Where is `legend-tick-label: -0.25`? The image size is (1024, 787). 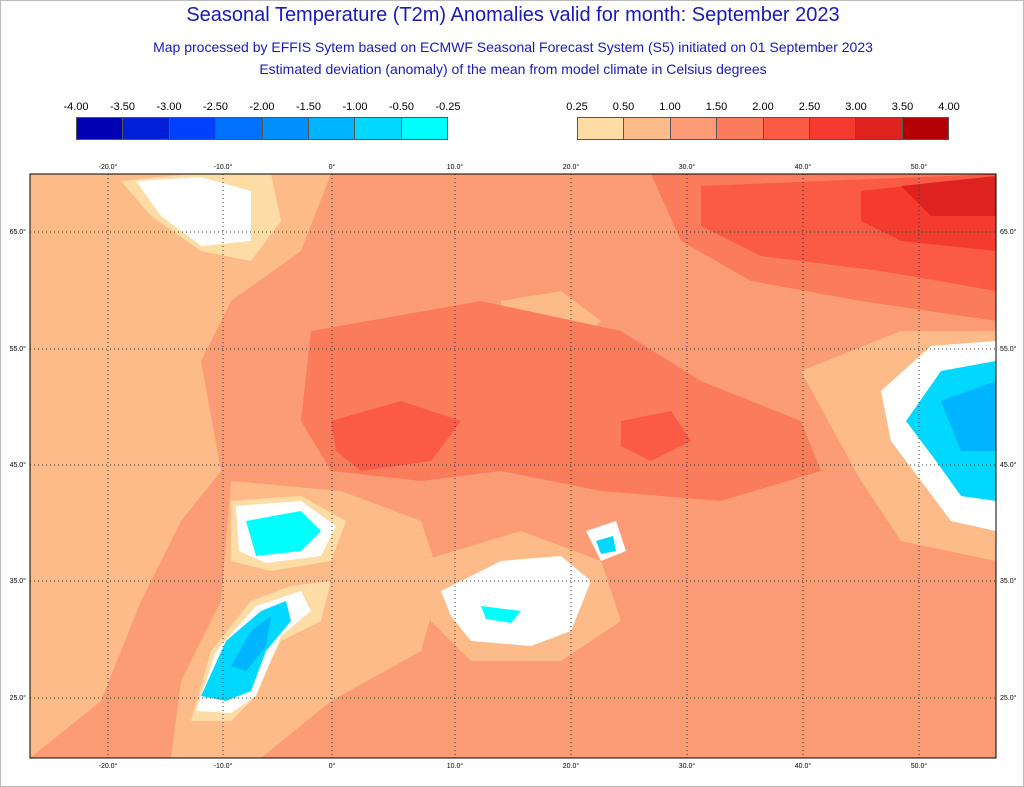
legend-tick-label: -0.25 is located at coordinates (448, 107).